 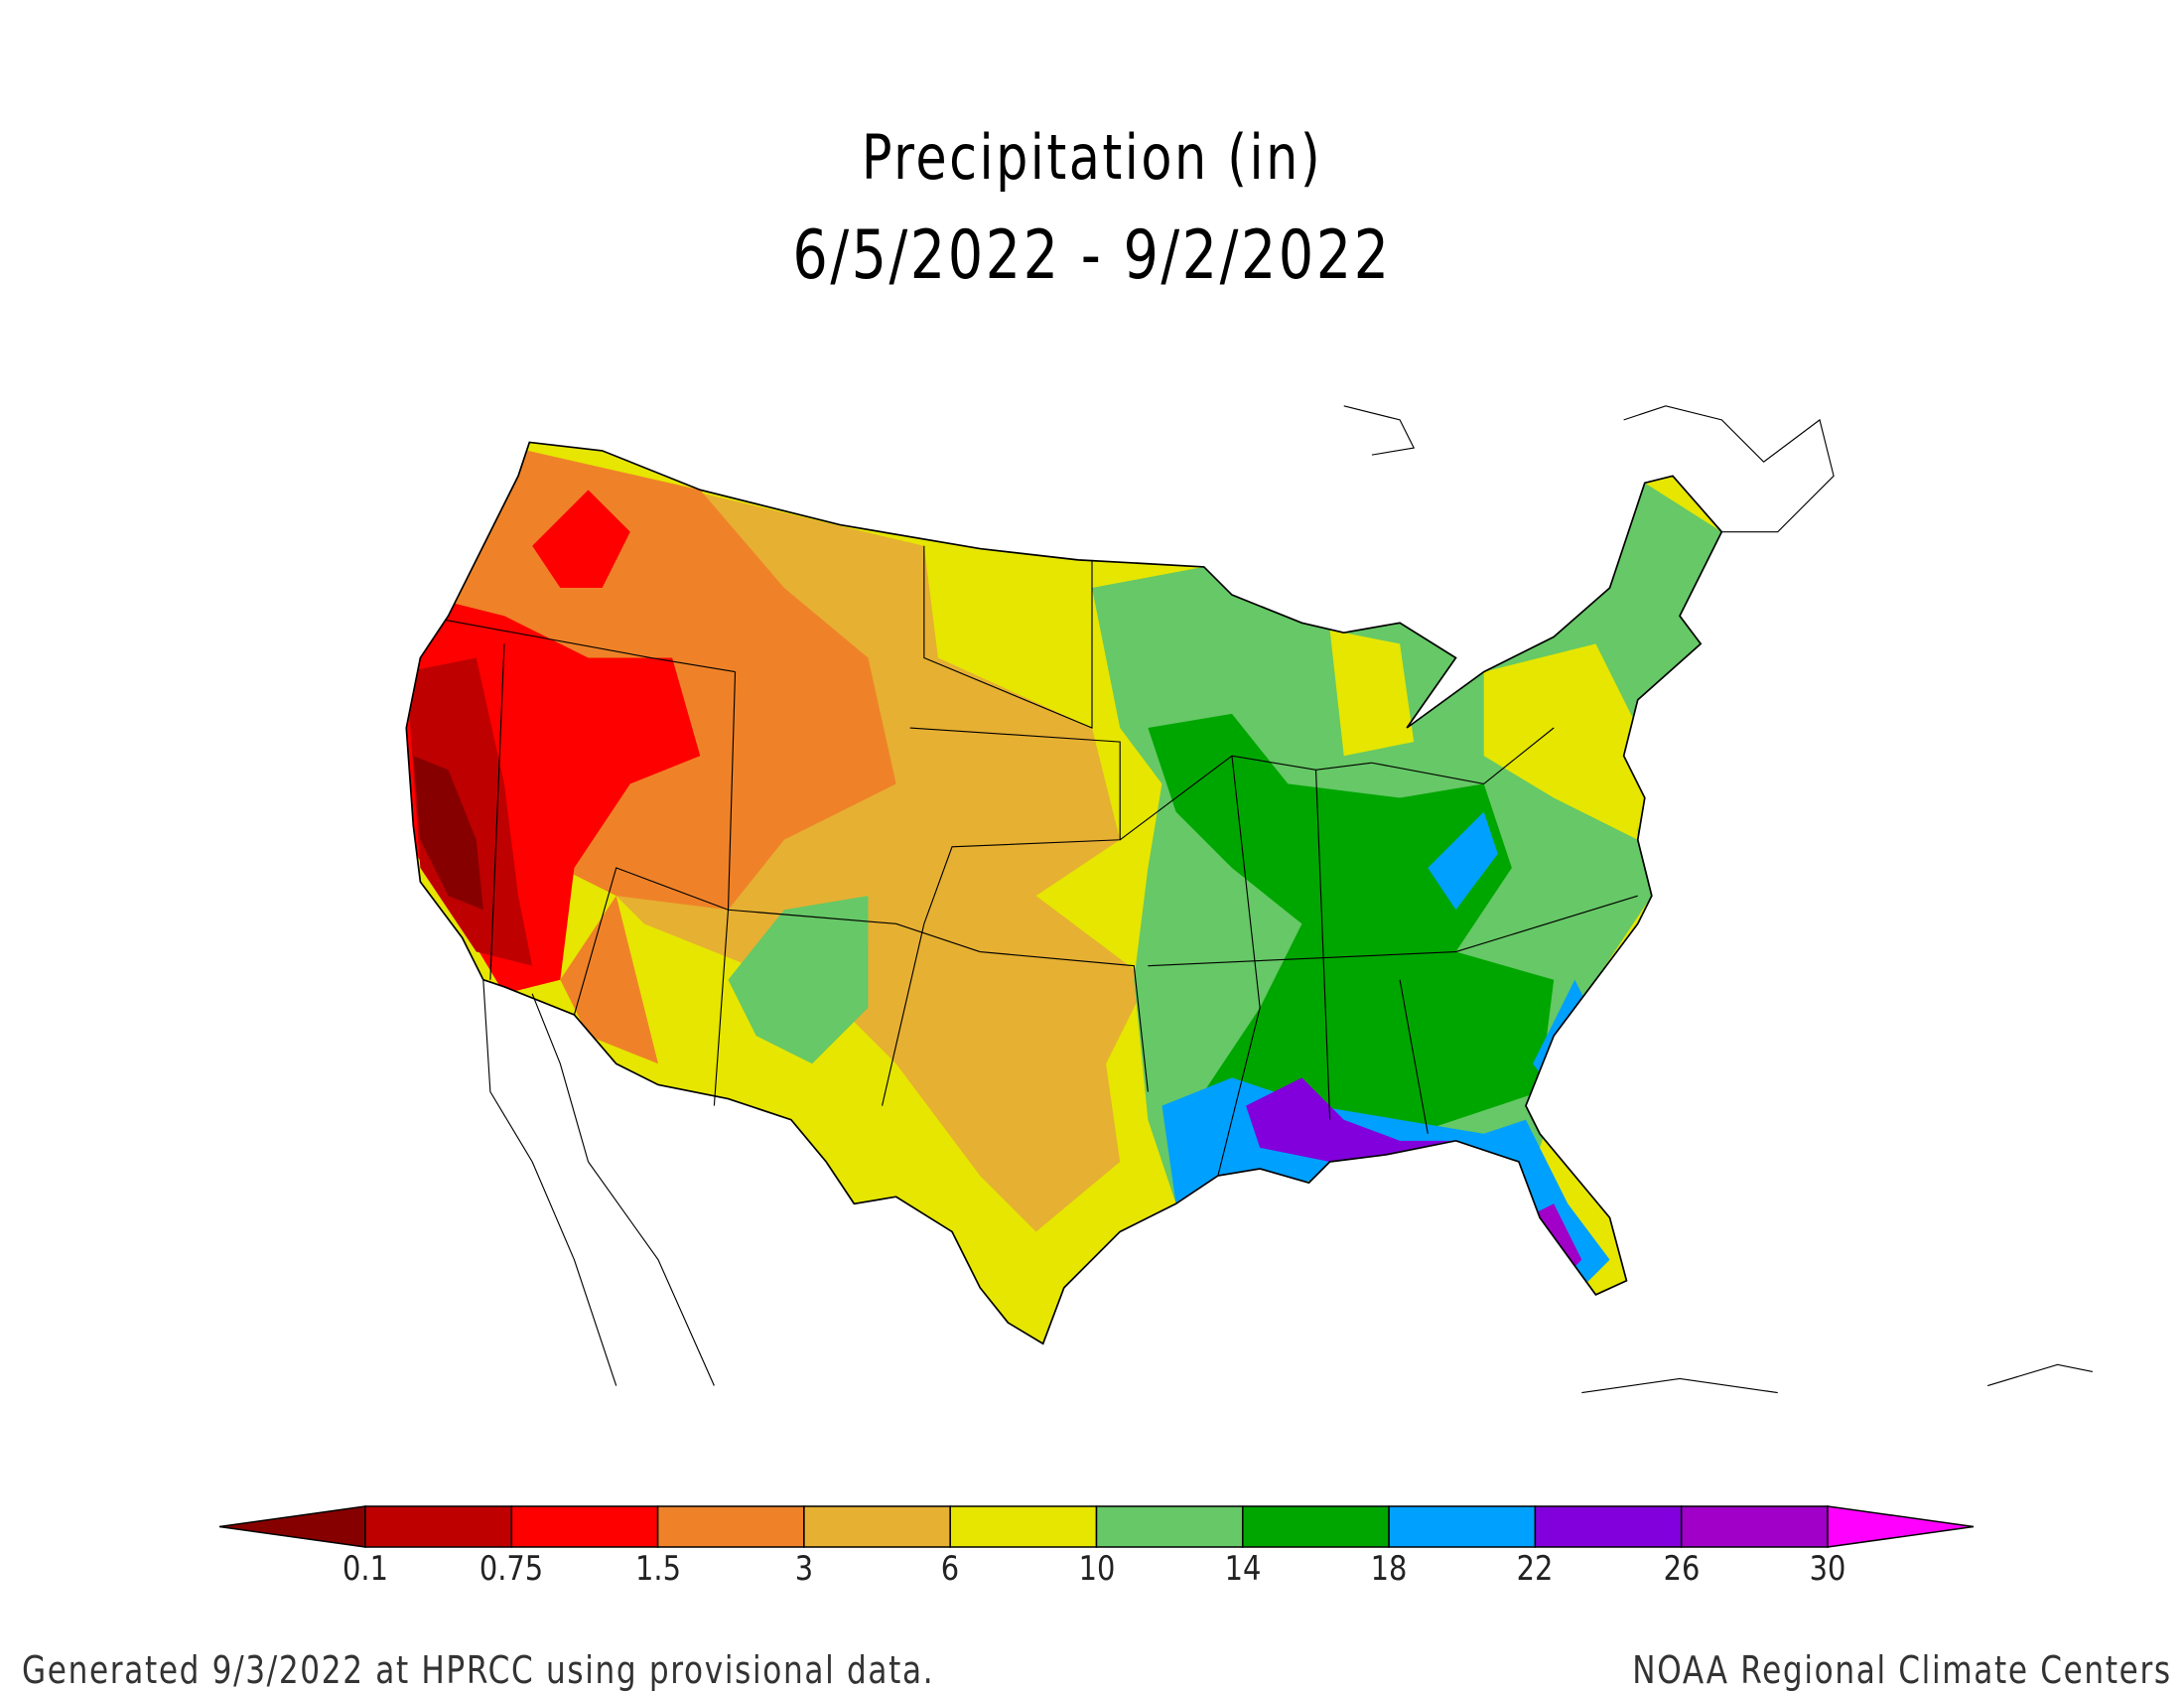 I want to click on legend-tick-label: 1.5, so click(x=657, y=1569).